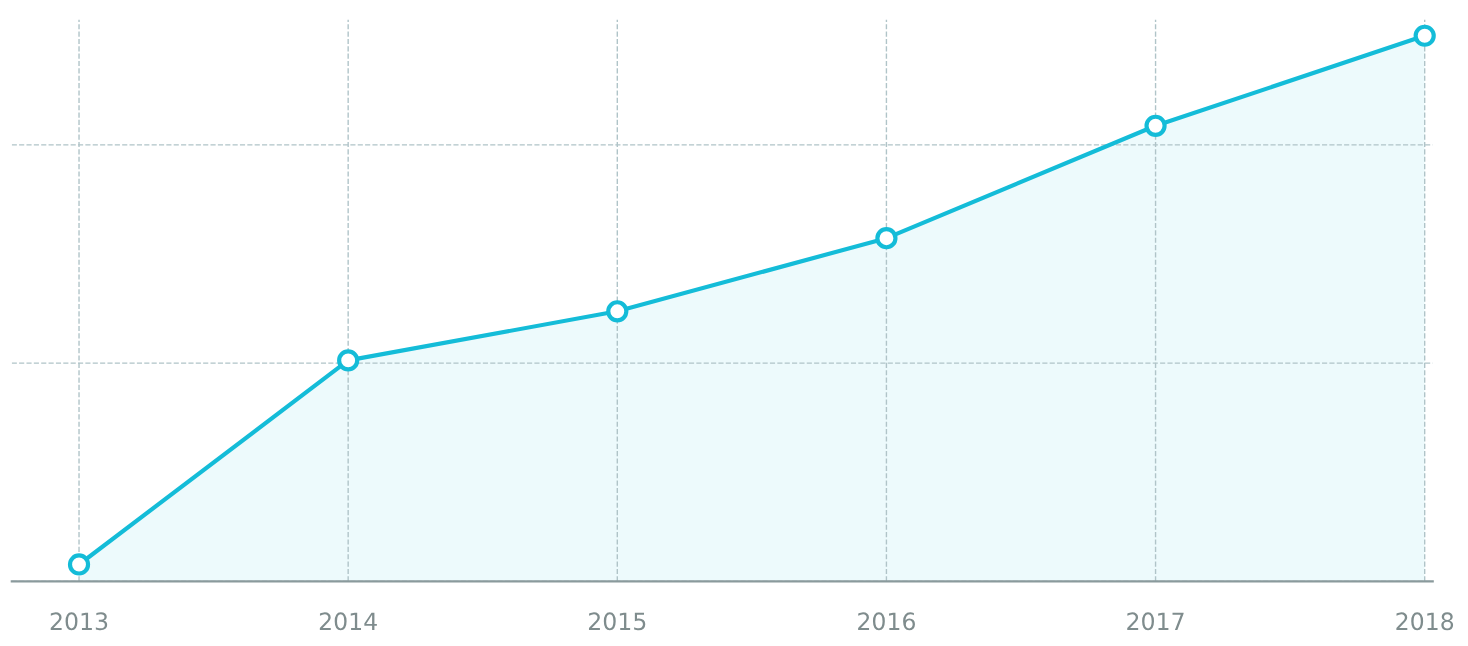 The width and height of the screenshot is (1468, 646). Describe the element at coordinates (1425, 621) in the screenshot. I see `x-tick-label: 2018` at that location.